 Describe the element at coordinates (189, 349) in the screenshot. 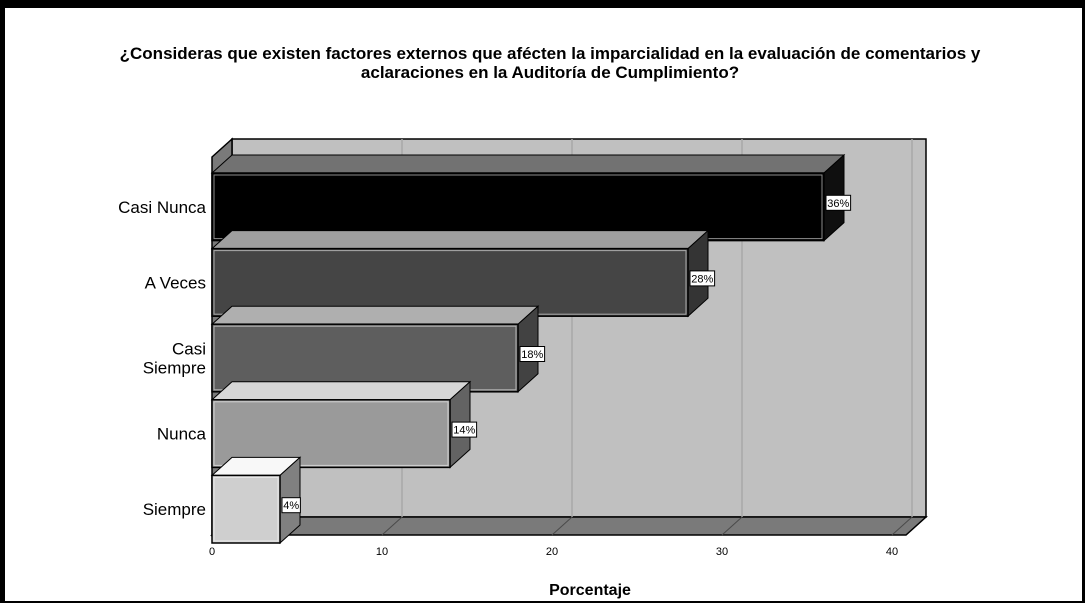

I see `category-label: Casi` at that location.